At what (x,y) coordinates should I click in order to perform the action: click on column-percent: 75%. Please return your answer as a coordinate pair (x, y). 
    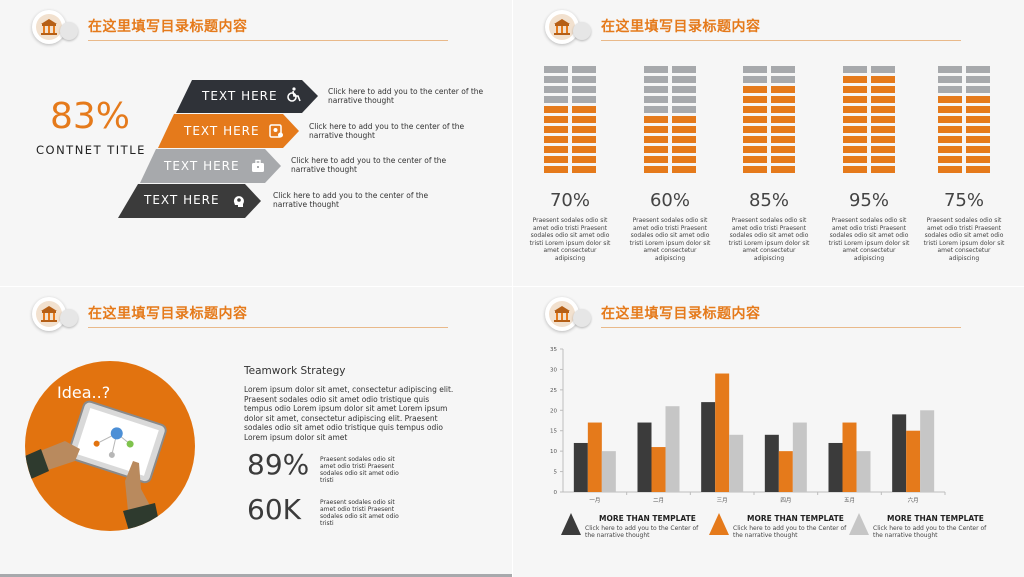
    Looking at the image, I should click on (963, 200).